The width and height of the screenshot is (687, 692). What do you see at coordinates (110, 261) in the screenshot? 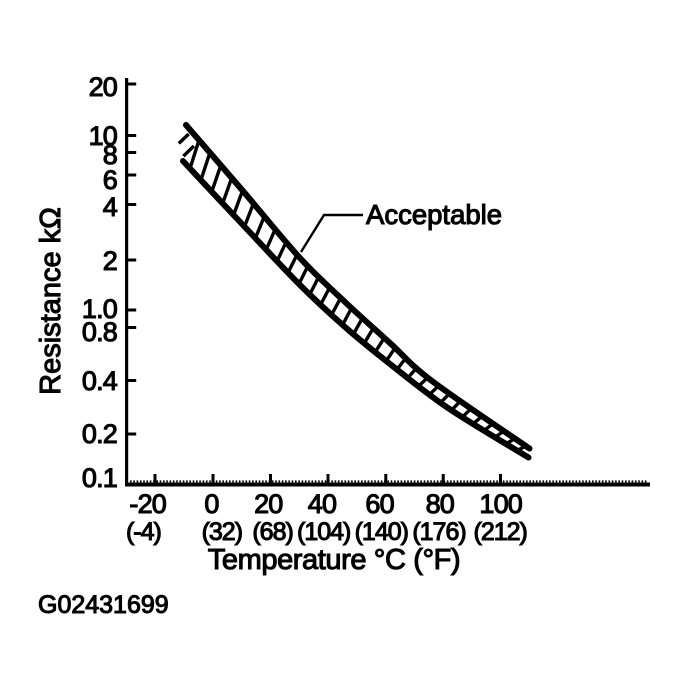
I see `svg-text: 2` at bounding box center [110, 261].